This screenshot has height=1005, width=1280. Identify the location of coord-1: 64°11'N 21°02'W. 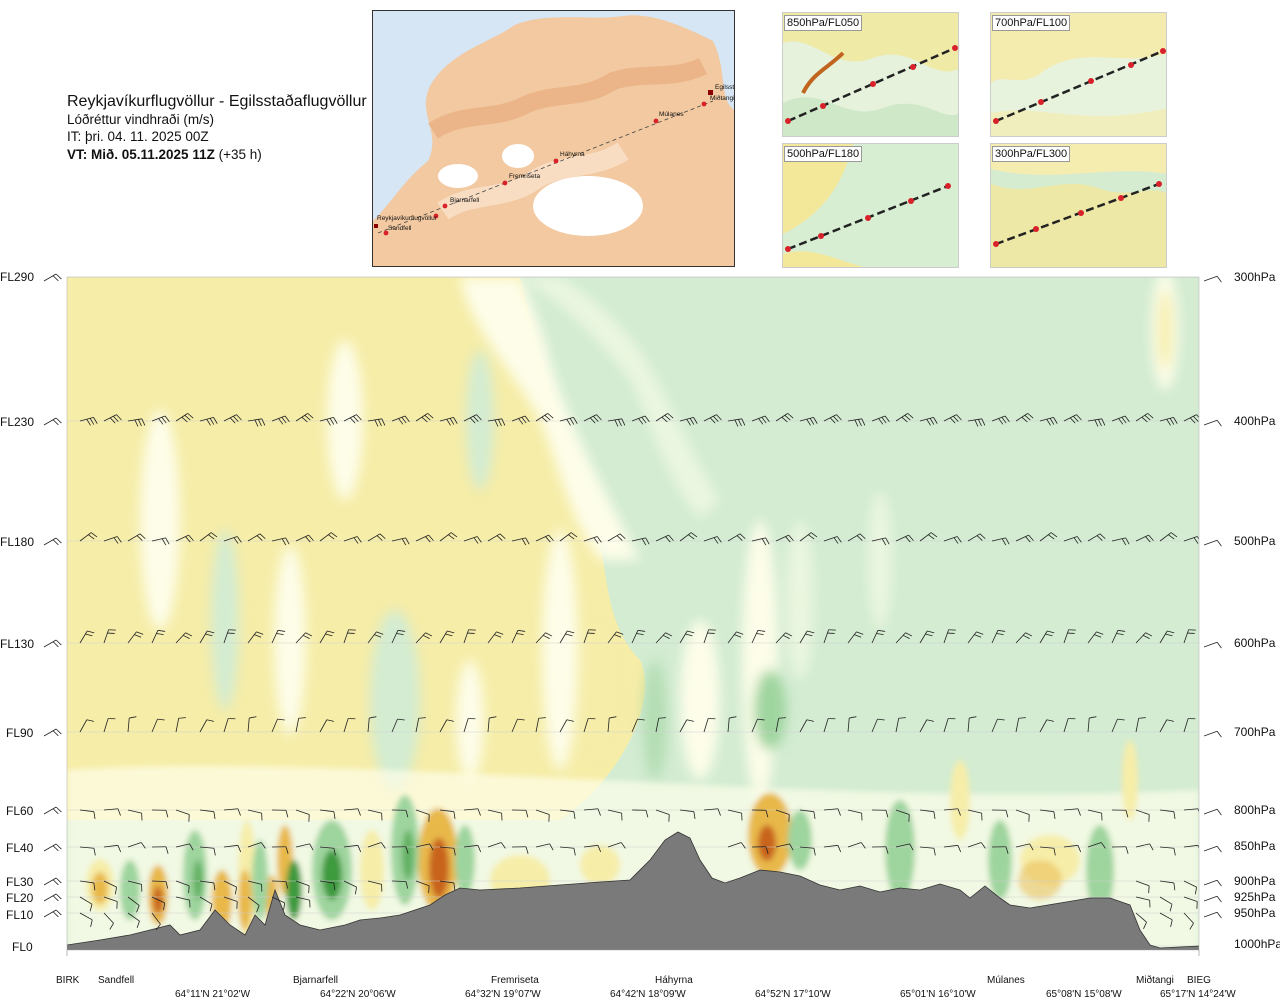
(213, 994).